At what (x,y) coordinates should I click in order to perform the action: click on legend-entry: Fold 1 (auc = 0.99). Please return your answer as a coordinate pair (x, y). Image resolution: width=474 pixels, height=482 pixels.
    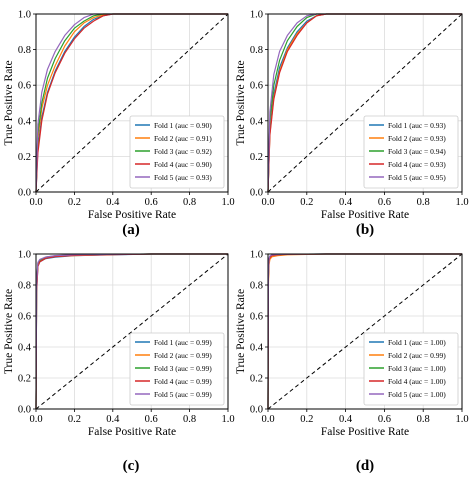
    Looking at the image, I should click on (183, 342).